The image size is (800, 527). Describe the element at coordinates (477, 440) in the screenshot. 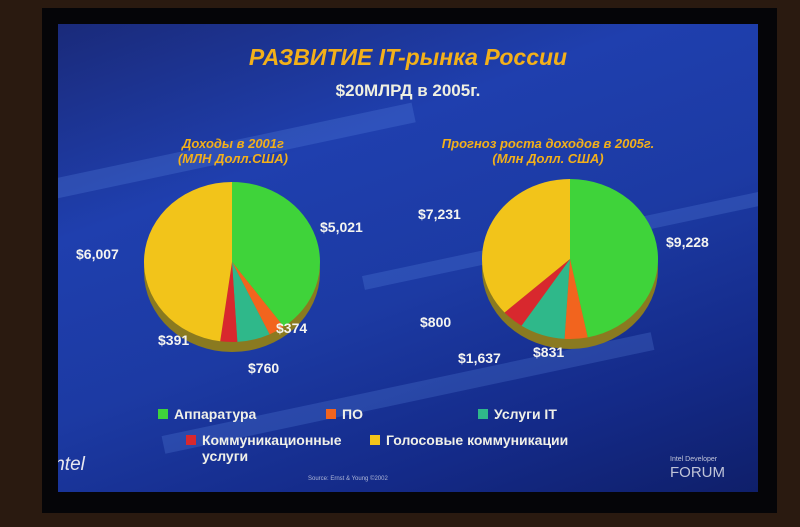

I see `legend-label: Голосовые коммуникации` at that location.